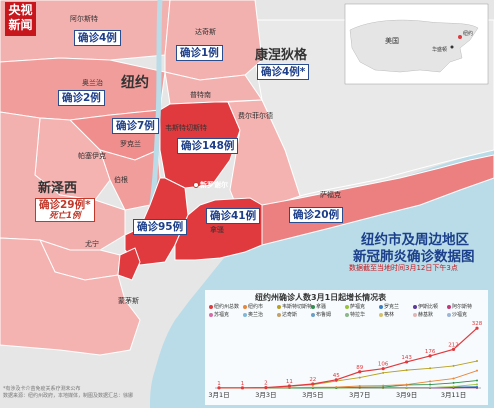 The height and width of the screenshot is (408, 494). I want to click on x-tick-label: 3月9日, so click(406, 395).